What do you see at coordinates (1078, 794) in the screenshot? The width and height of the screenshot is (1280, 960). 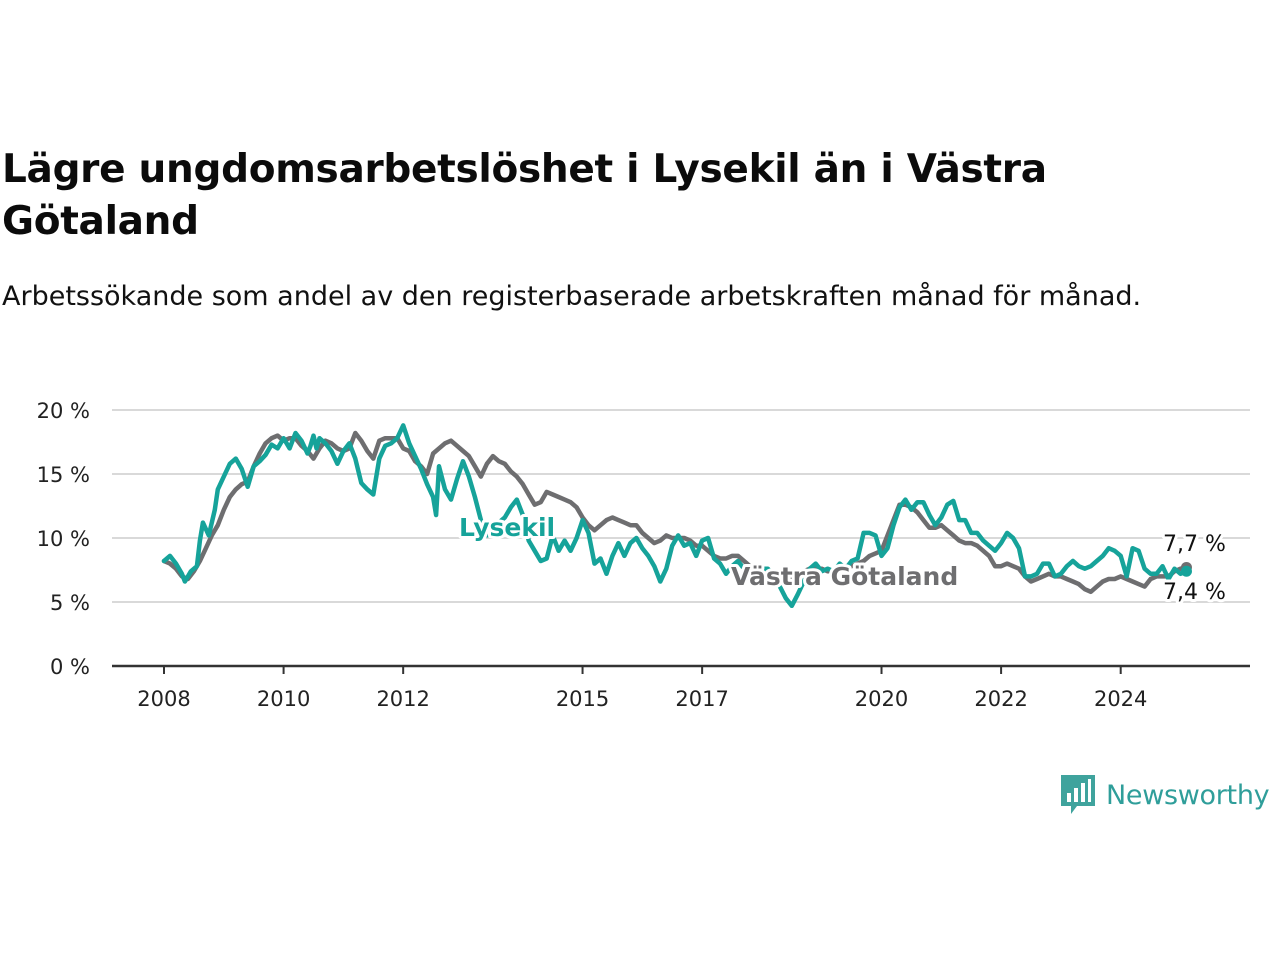 I see `bar-chart-speech-bubble-icon` at bounding box center [1078, 794].